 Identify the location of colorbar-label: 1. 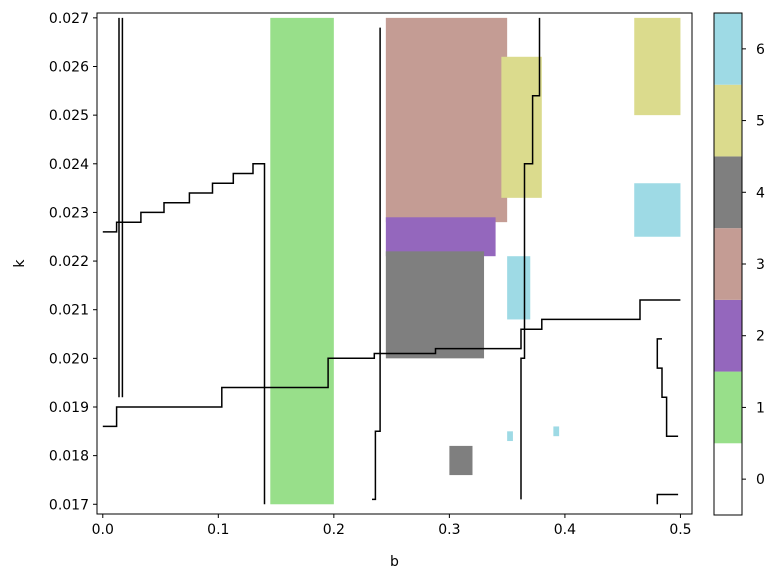
(760, 408).